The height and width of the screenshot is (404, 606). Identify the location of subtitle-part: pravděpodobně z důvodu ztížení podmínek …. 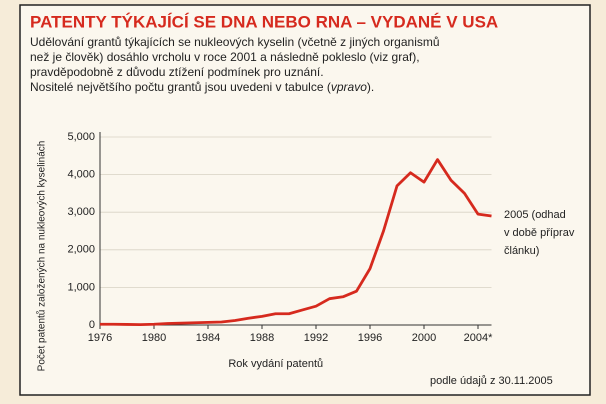
(177, 72).